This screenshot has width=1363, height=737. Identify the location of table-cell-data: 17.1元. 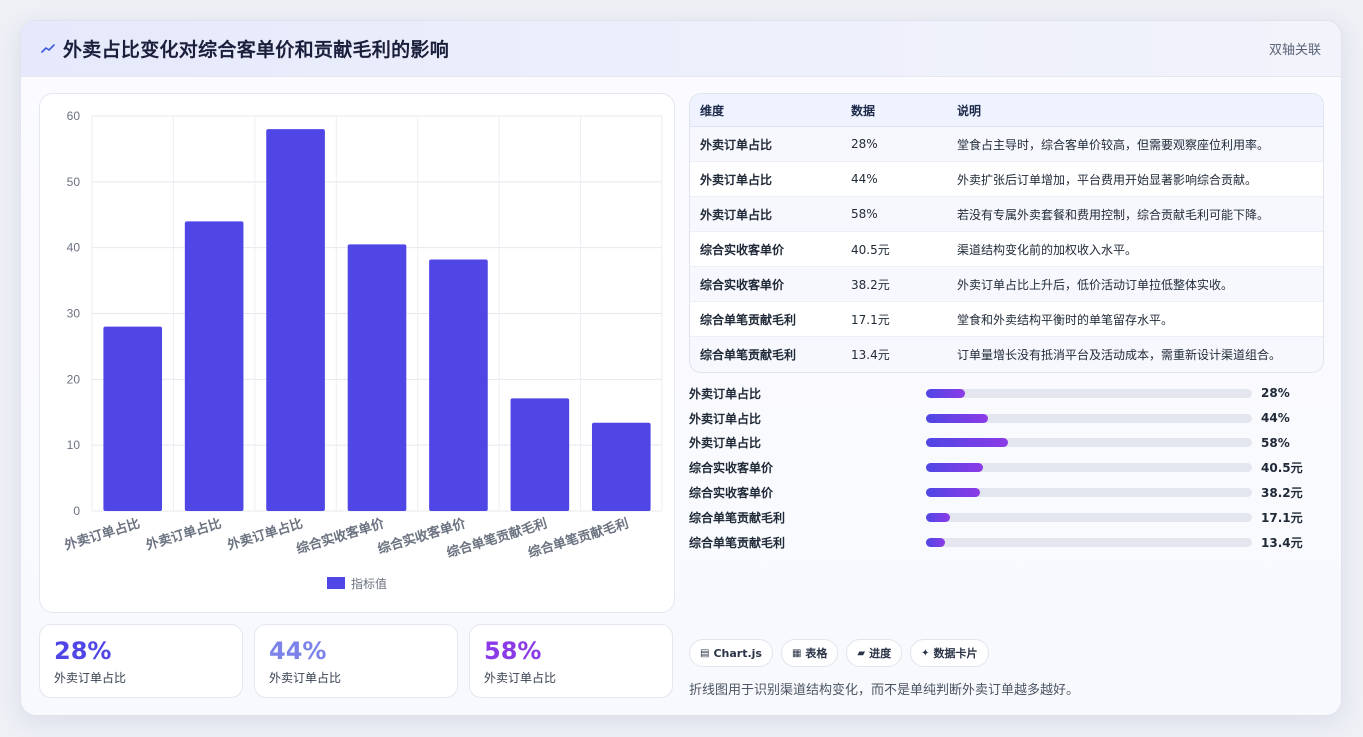
(870, 319).